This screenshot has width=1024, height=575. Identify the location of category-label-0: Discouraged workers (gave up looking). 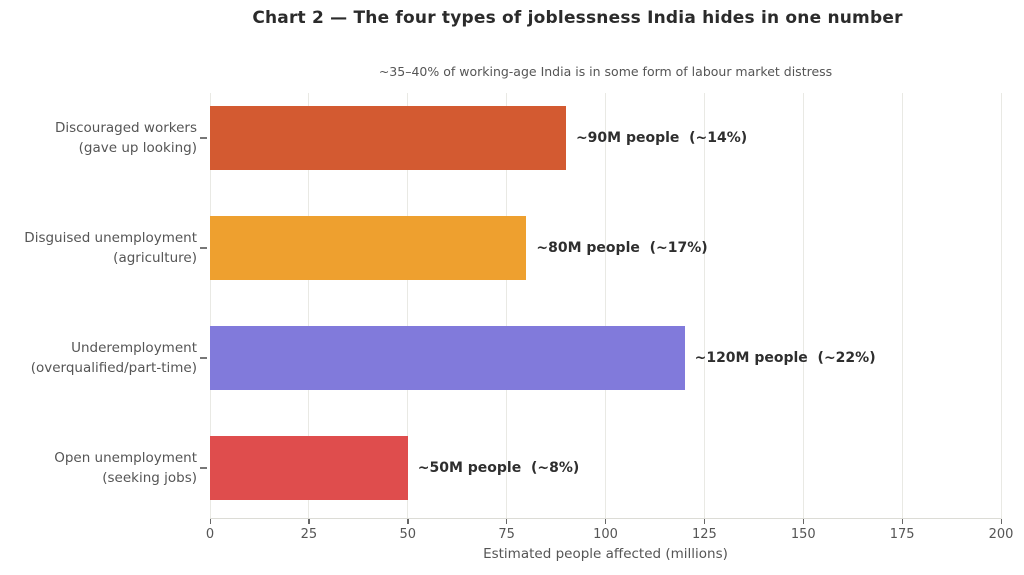
(98, 138).